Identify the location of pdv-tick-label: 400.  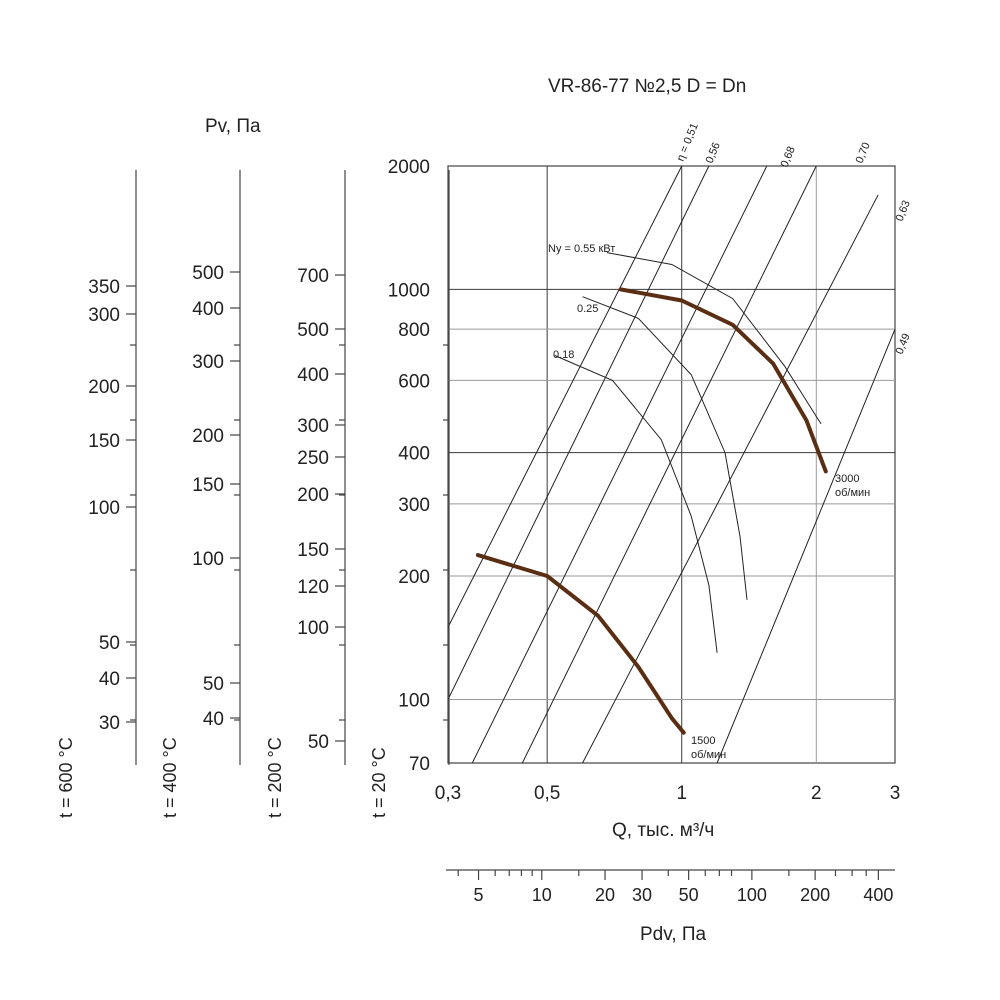
(878, 895).